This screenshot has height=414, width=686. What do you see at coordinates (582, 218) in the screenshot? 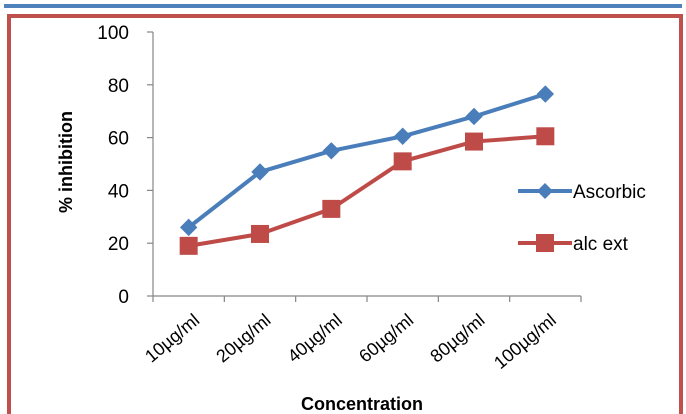
I see `chart-legend: Ascorbic alc ext` at bounding box center [582, 218].